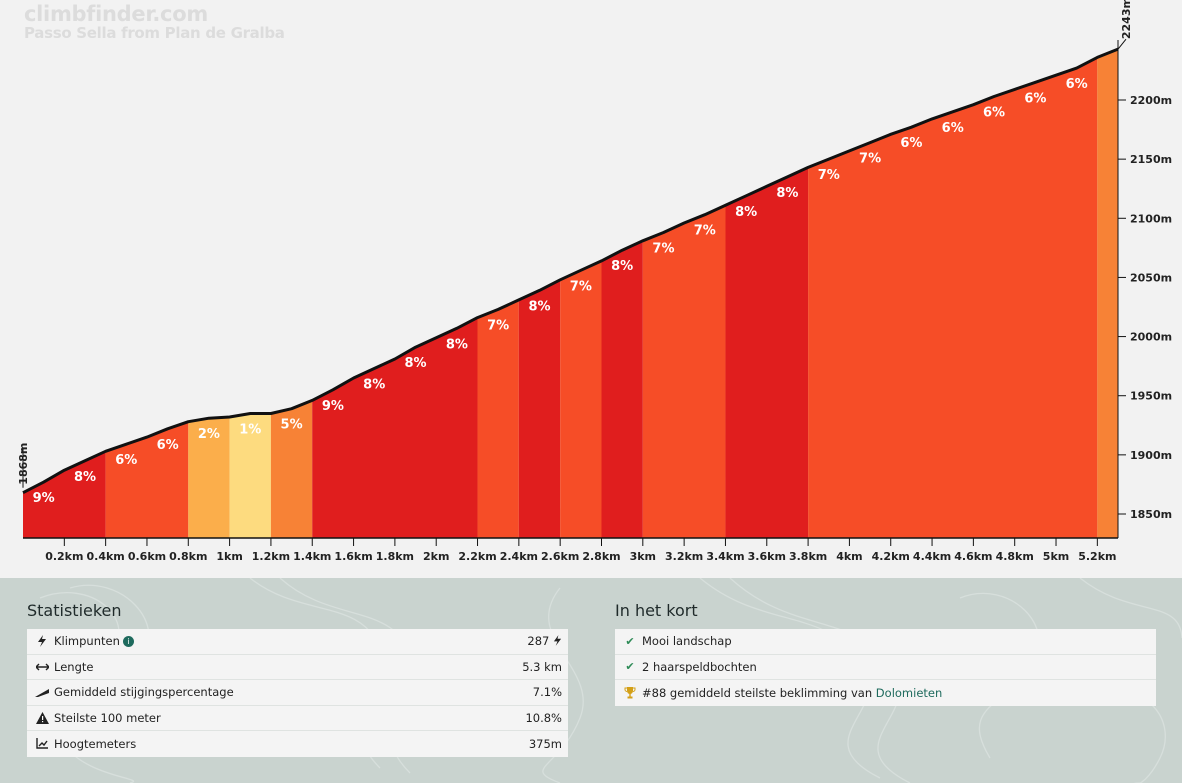  Describe the element at coordinates (95, 743) in the screenshot. I see `hoogtemeters-label: Hoogtemeters` at that location.